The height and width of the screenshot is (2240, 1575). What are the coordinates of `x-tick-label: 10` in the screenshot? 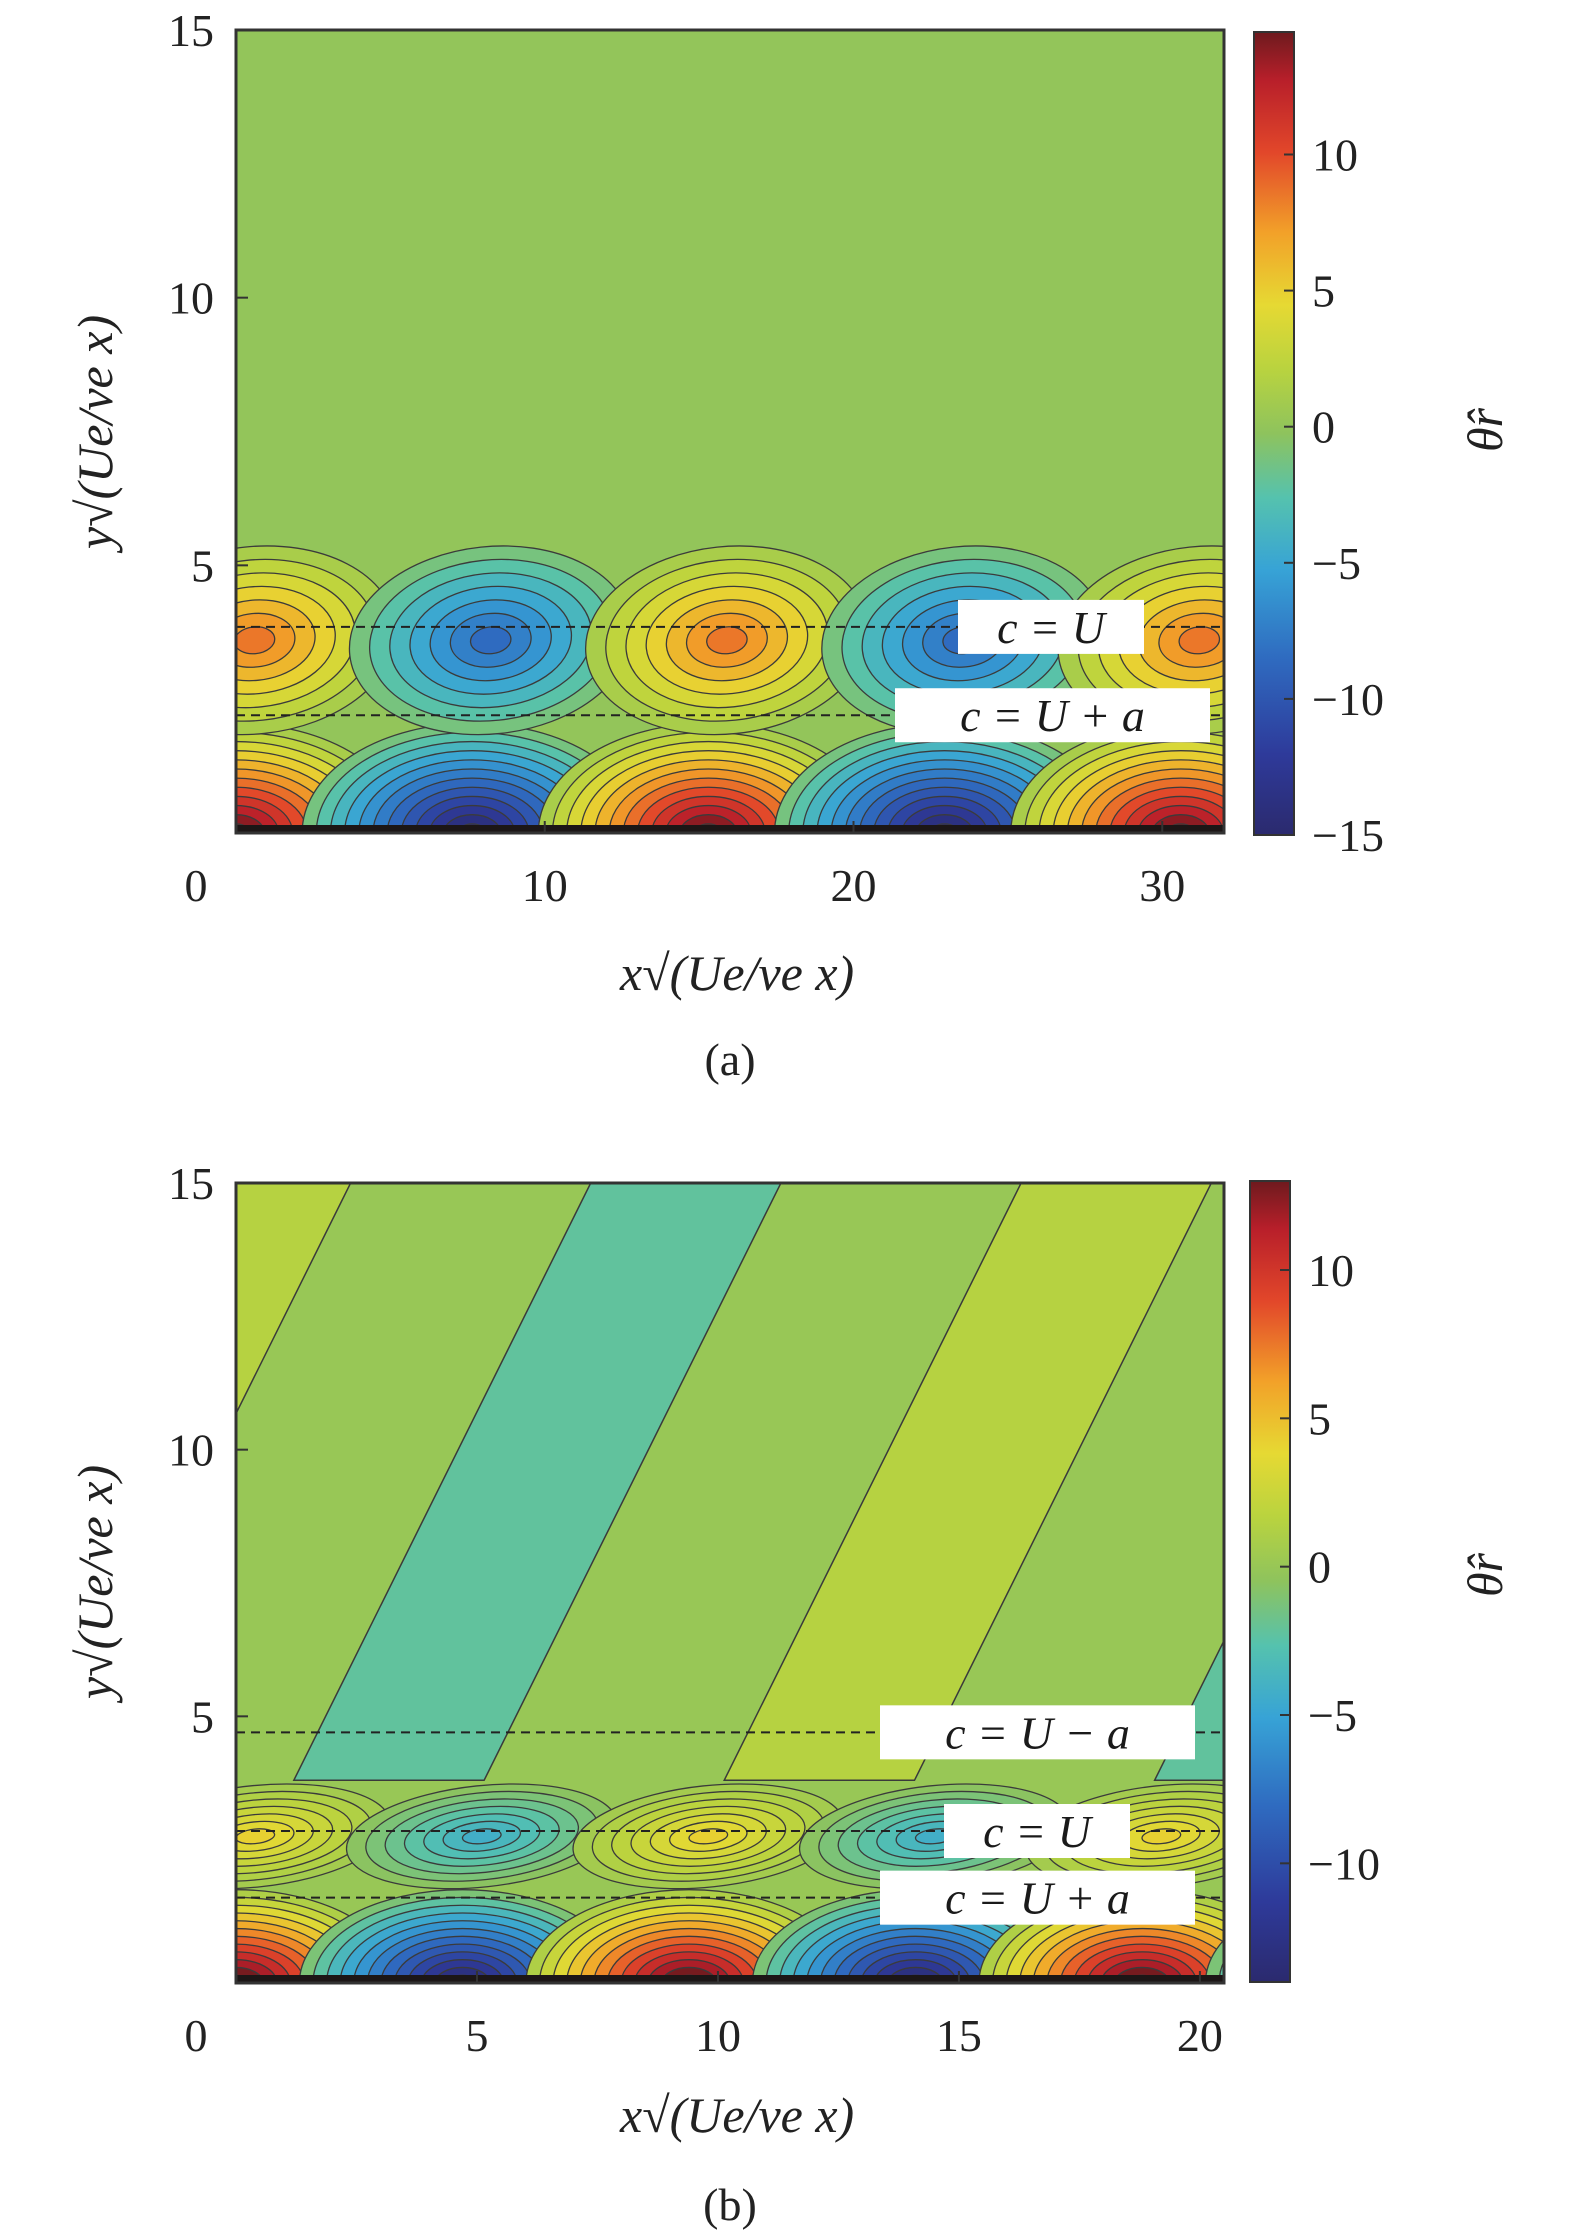 It's located at (718, 2035).